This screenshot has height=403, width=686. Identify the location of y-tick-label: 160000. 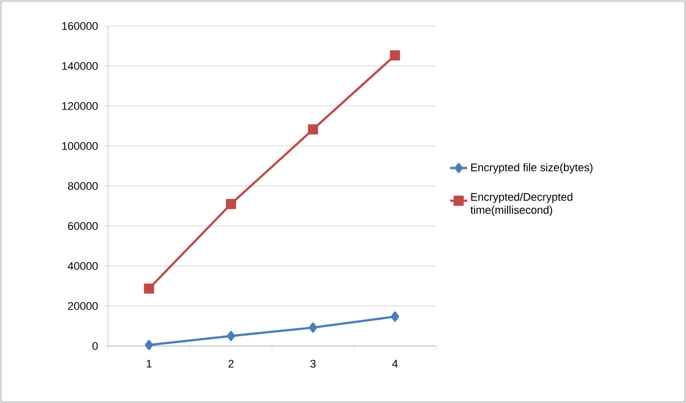
(80, 26).